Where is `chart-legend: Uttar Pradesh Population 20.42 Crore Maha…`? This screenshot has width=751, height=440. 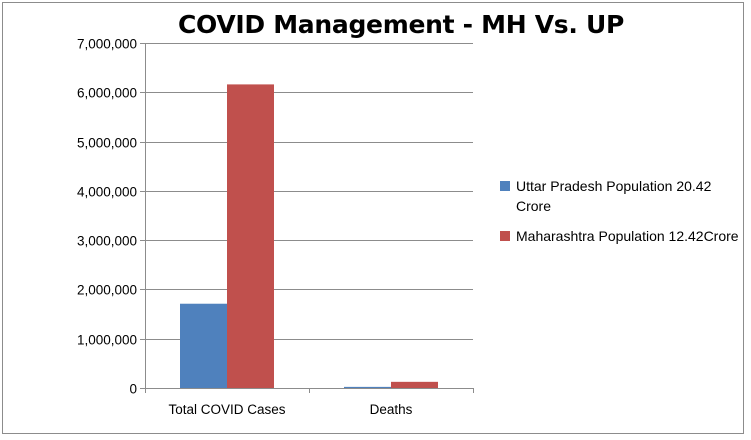
chart-legend: Uttar Pradesh Population 20.42 Crore Maha… is located at coordinates (620, 216).